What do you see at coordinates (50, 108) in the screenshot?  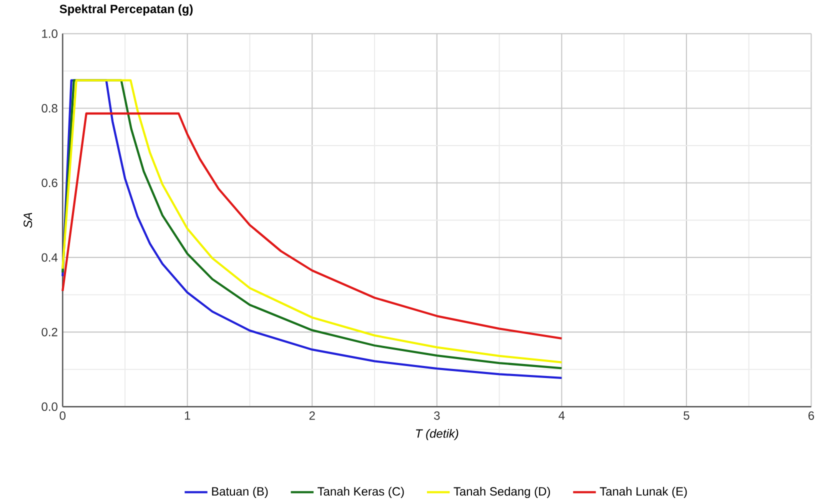 I see `y-tick-label: 0.8` at bounding box center [50, 108].